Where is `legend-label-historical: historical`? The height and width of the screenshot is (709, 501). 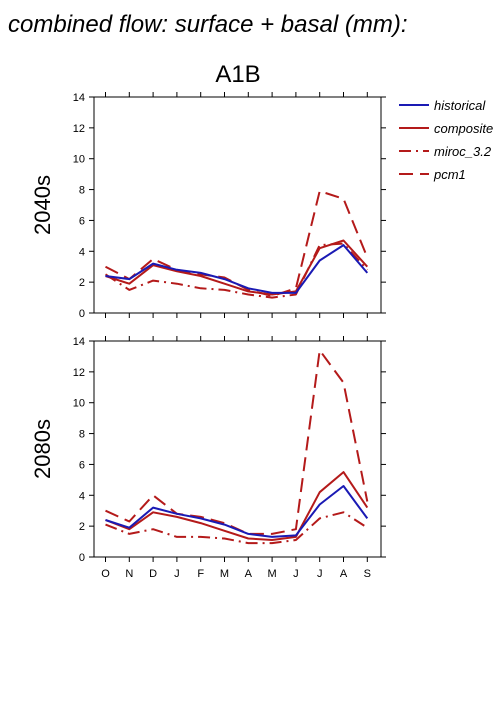 legend-label-historical: historical is located at coordinates (460, 105).